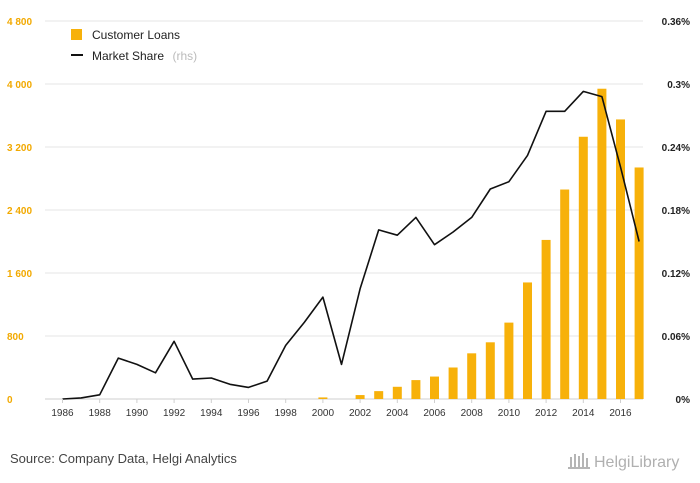  What do you see at coordinates (397, 392) in the screenshot?
I see `bar-customer-loans-2004` at bounding box center [397, 392].